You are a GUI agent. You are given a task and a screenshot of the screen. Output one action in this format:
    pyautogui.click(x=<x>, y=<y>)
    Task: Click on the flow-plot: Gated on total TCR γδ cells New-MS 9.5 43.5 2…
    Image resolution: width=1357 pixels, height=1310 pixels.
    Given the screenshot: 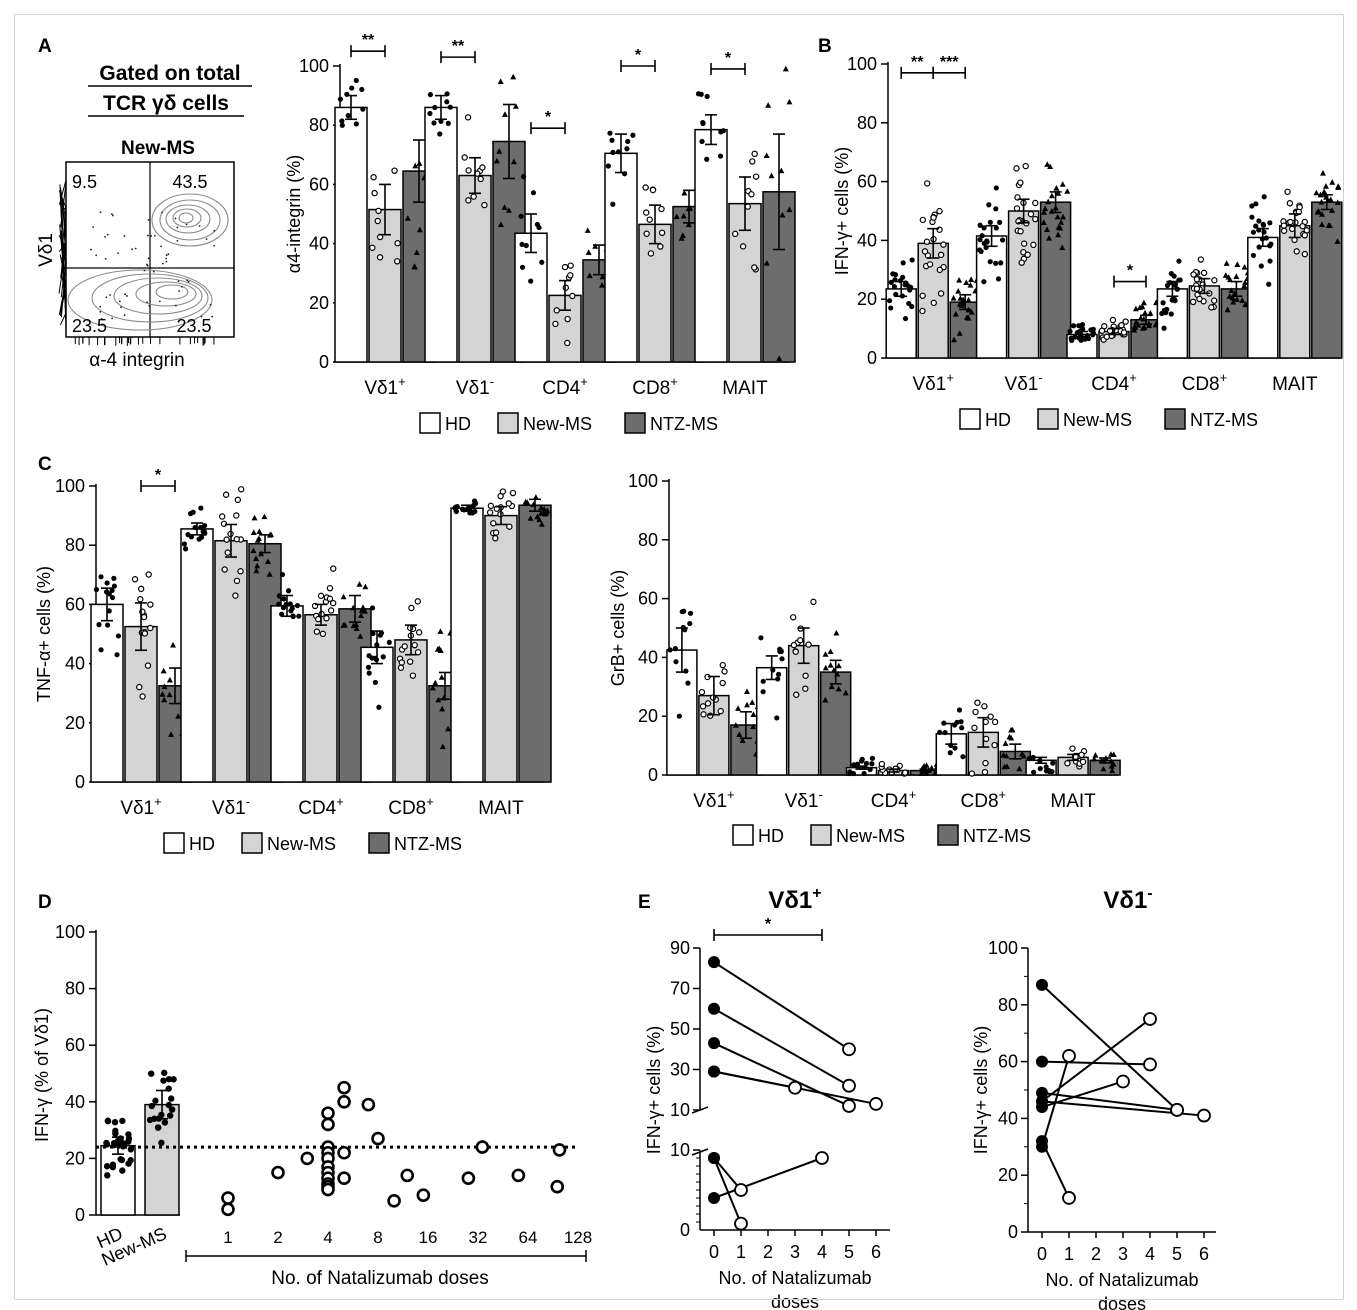 What is the action you would take?
    pyautogui.click(x=144, y=216)
    